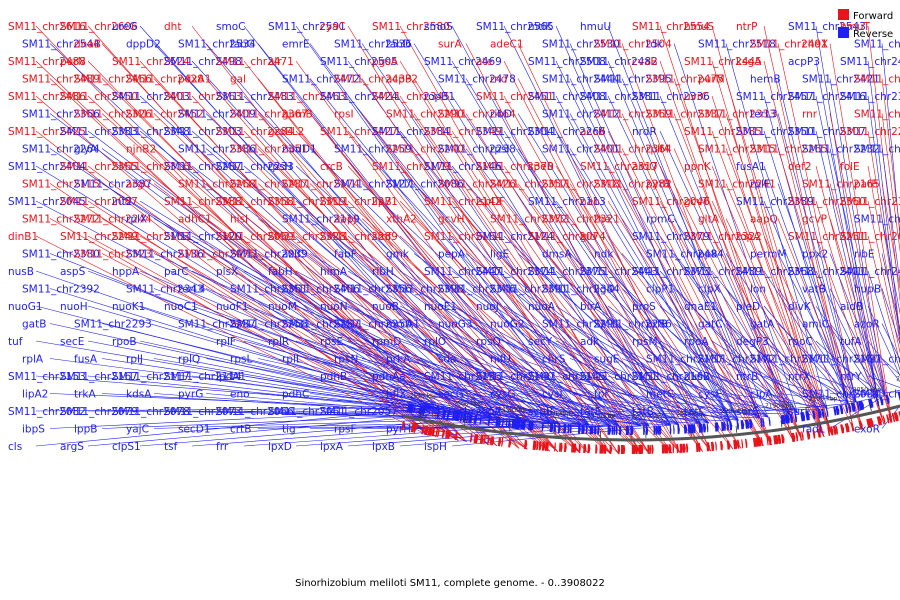 The image size is (900, 600). I want to click on gene-label: SM11_chr2385, so click(723, 132).